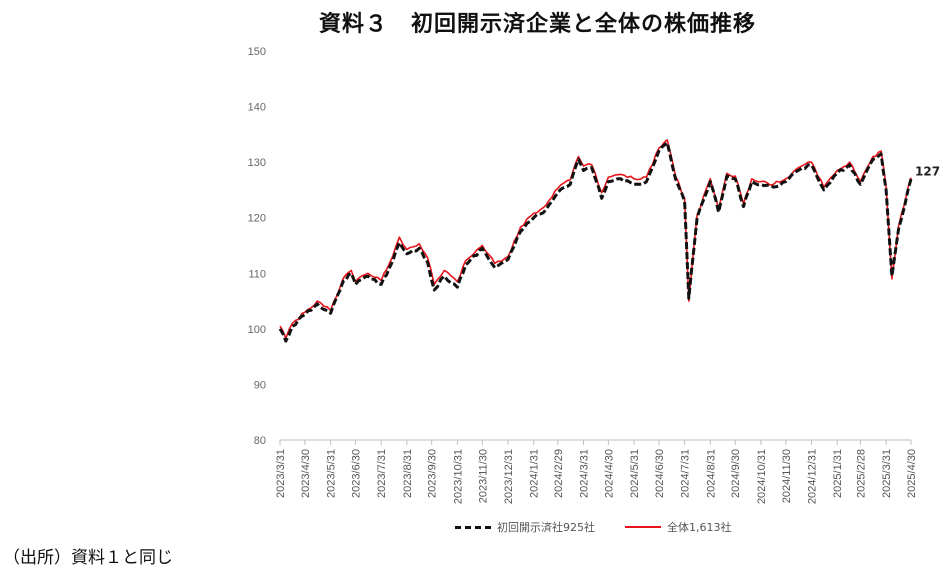 This screenshot has width=945, height=570. Describe the element at coordinates (609, 473) in the screenshot. I see `x-tick-label: 2024/4/30` at that location.